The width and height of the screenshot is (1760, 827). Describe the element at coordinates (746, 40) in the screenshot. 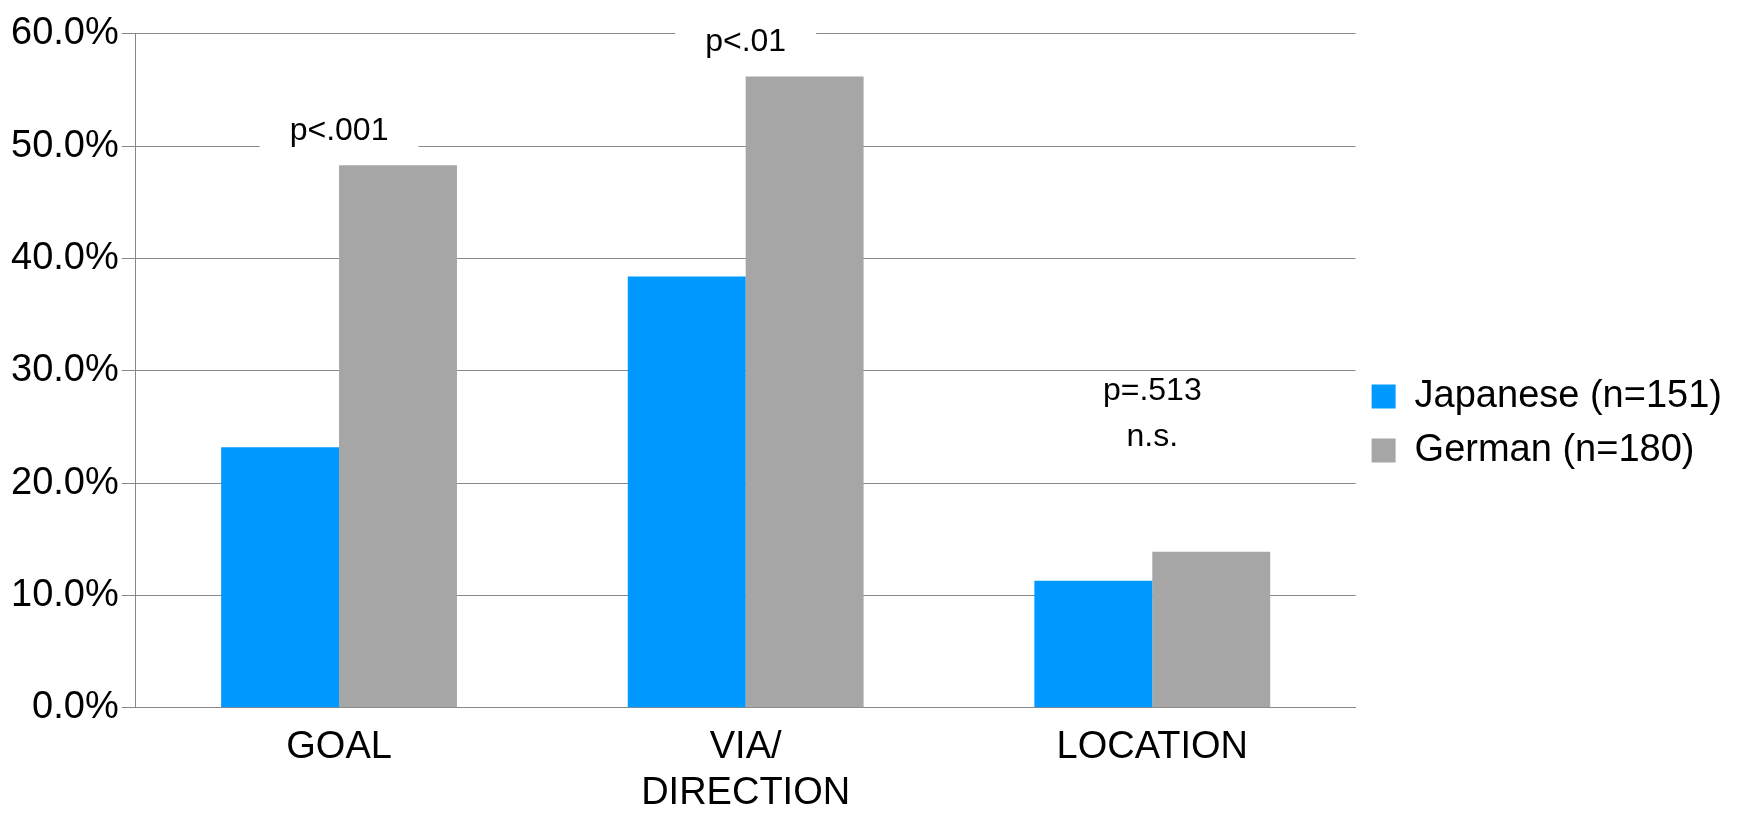

I see `annotation: p<.01` at that location.